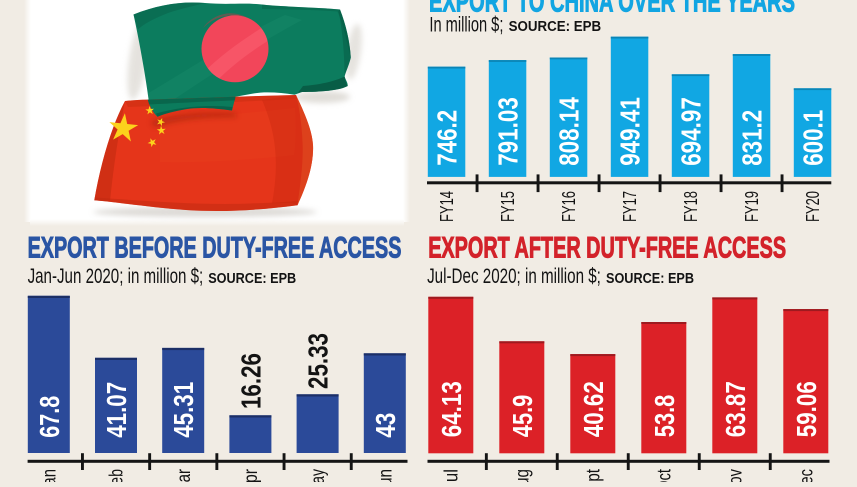  What do you see at coordinates (466, 25) in the screenshot?
I see `svg-text: In million $;` at bounding box center [466, 25].